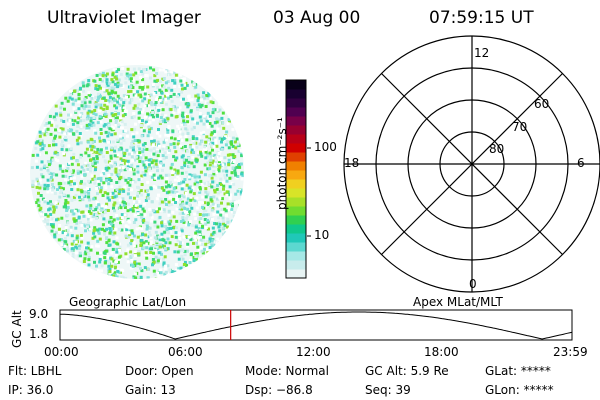  Describe the element at coordinates (388, 390) in the screenshot. I see `info-seq: Seq: 39` at that location.